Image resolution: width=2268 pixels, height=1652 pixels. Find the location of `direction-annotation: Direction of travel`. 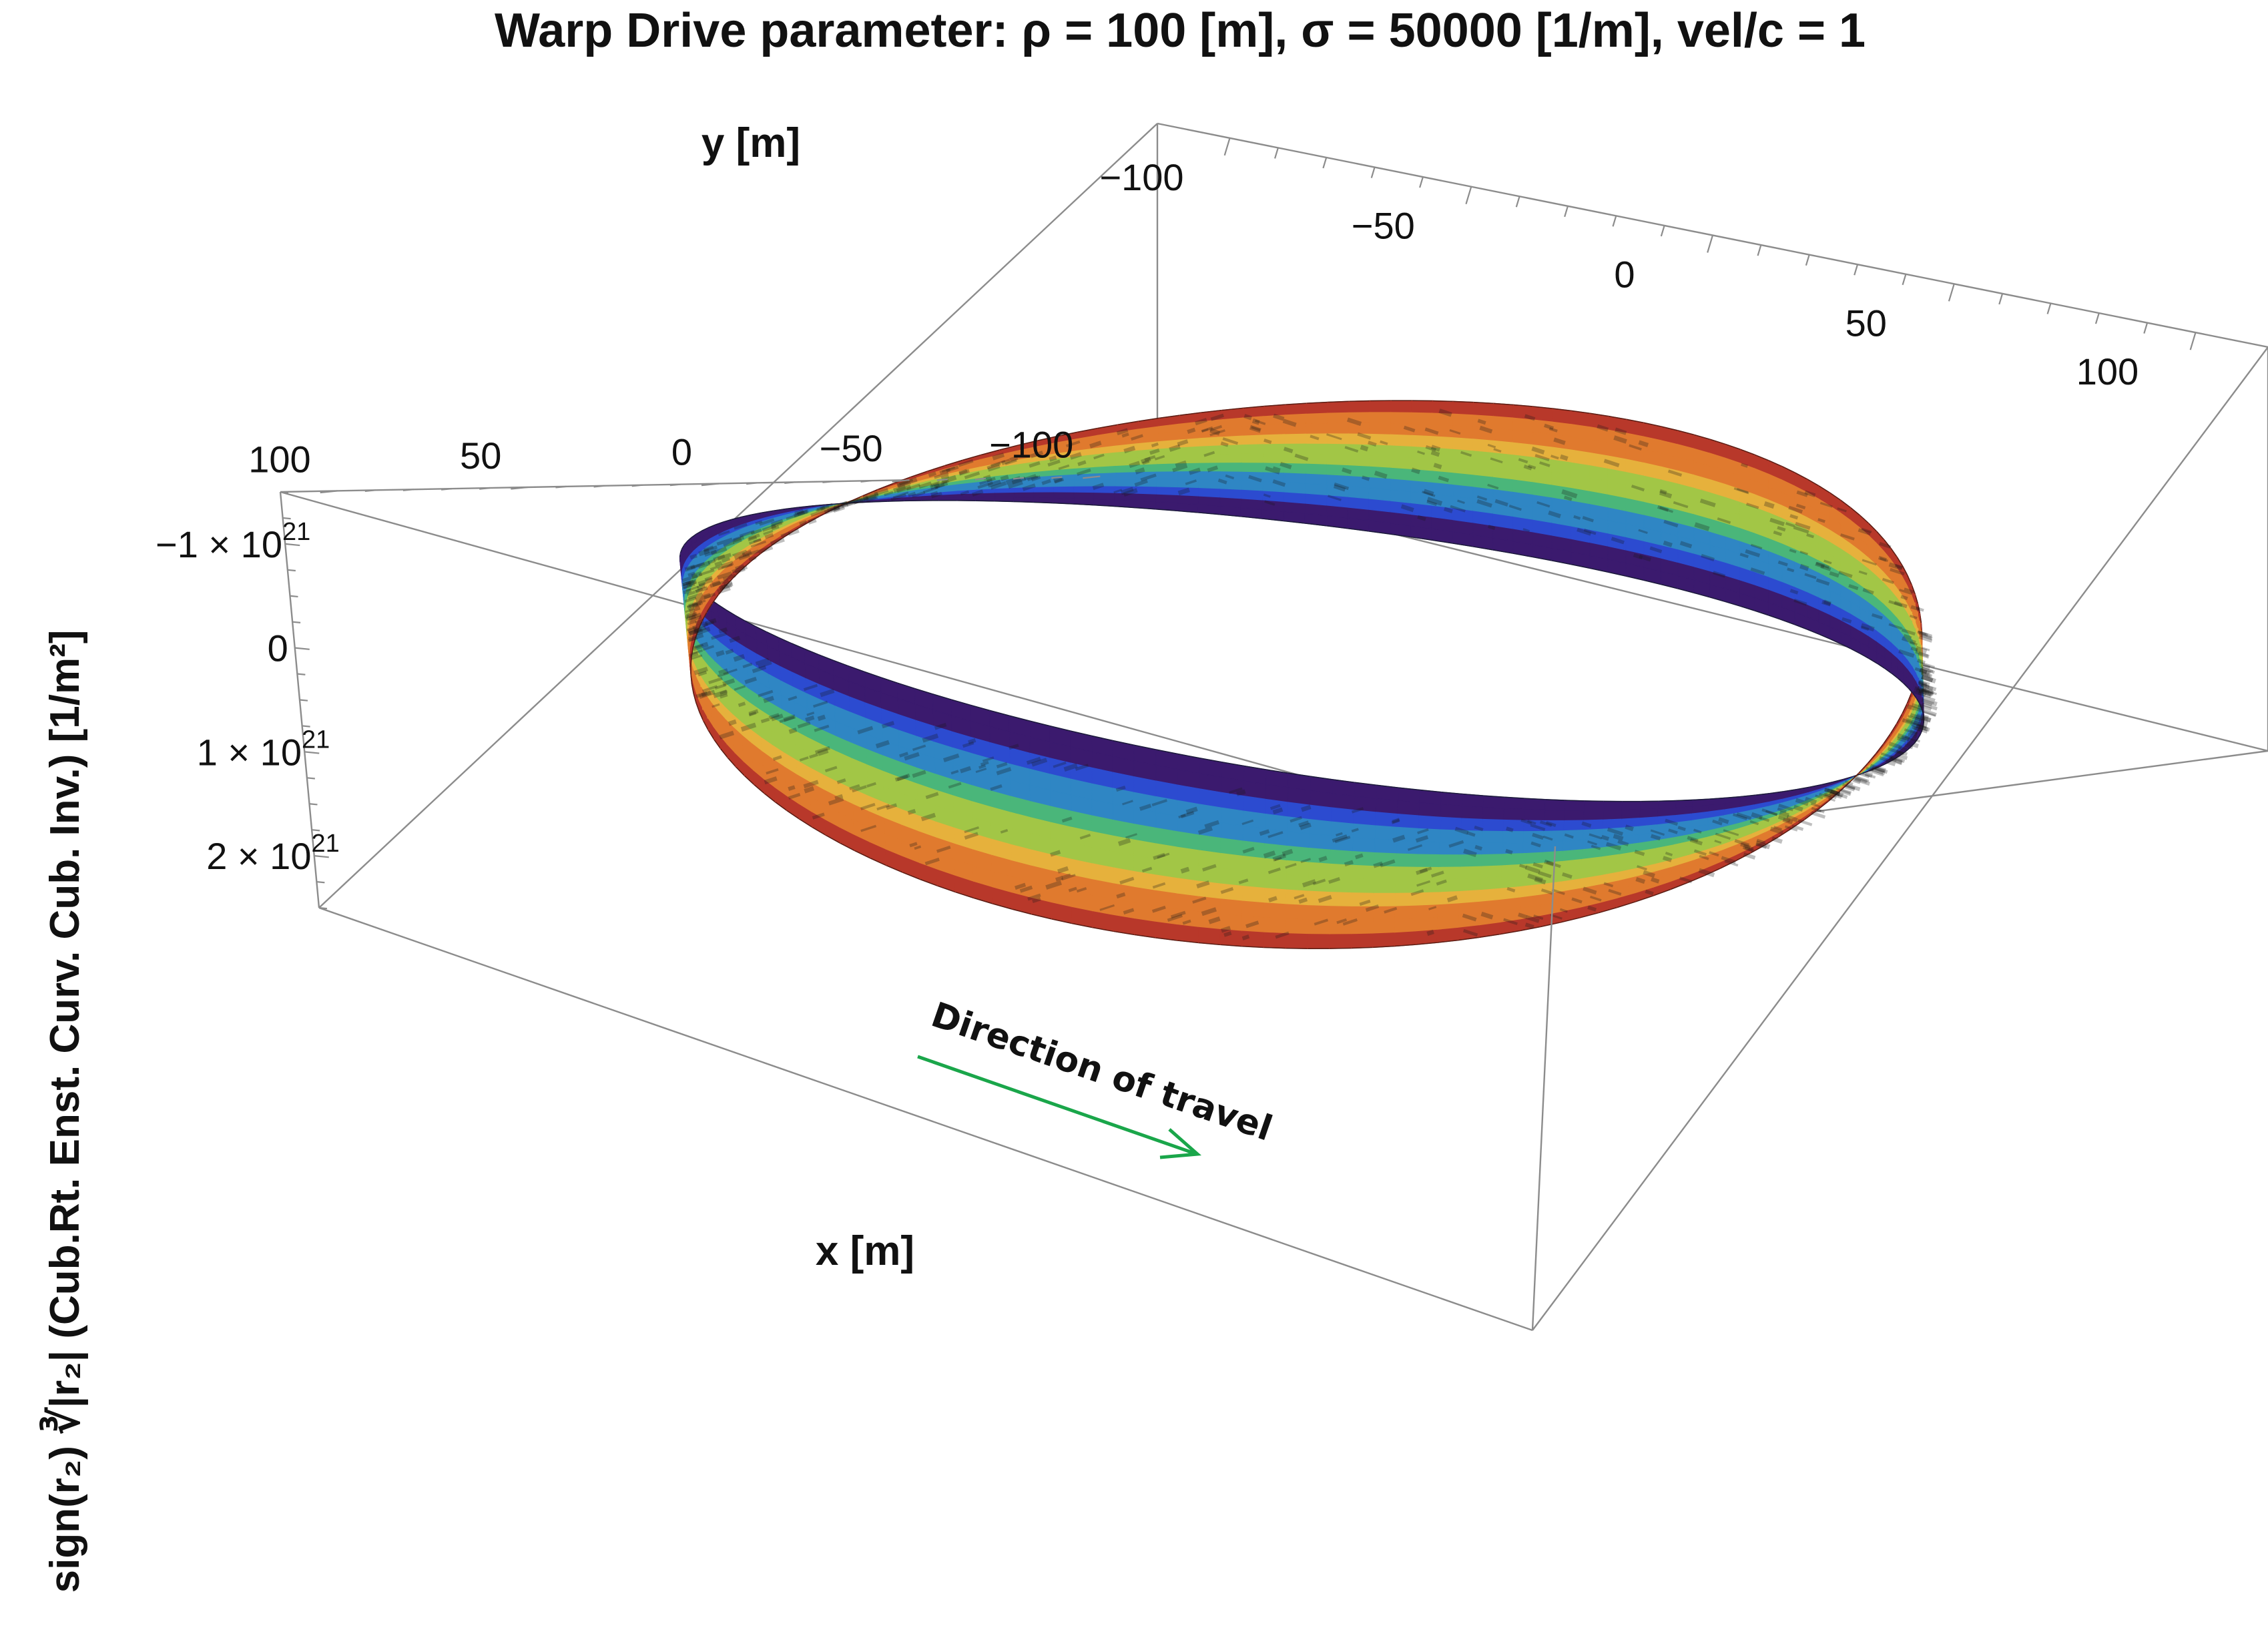

direction-annotation: Direction of travel is located at coordinates (1097, 1076).